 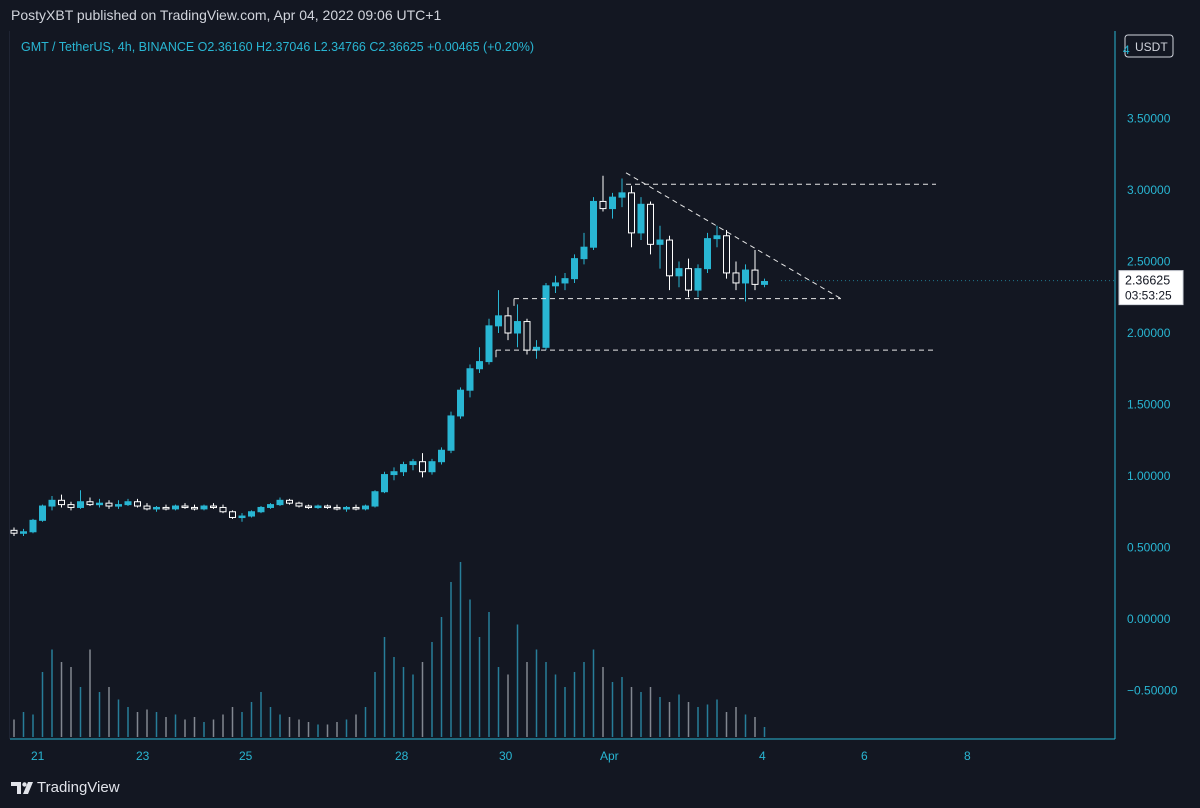 What do you see at coordinates (1149, 333) in the screenshot?
I see `y-tick-label: 2.00000` at bounding box center [1149, 333].